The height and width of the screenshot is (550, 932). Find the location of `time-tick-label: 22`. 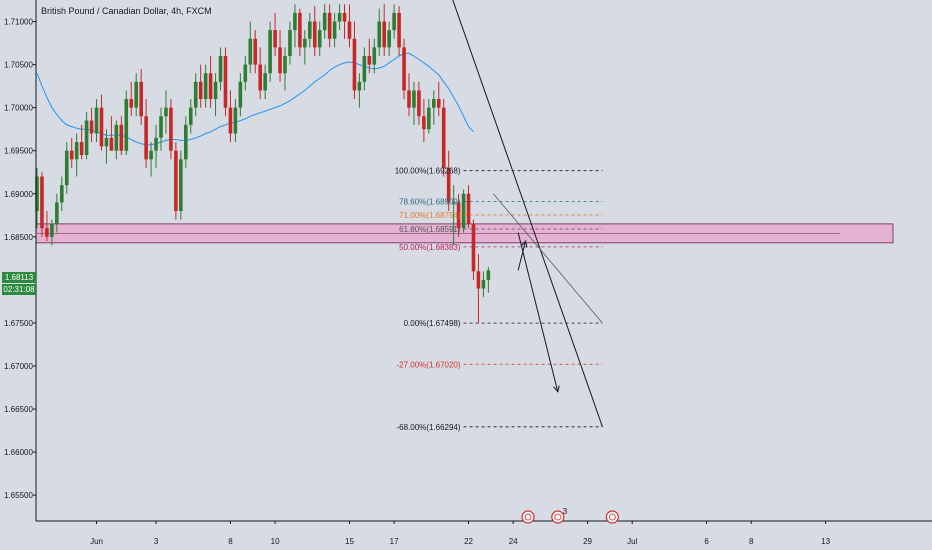

time-tick-label: 22 is located at coordinates (468, 541).